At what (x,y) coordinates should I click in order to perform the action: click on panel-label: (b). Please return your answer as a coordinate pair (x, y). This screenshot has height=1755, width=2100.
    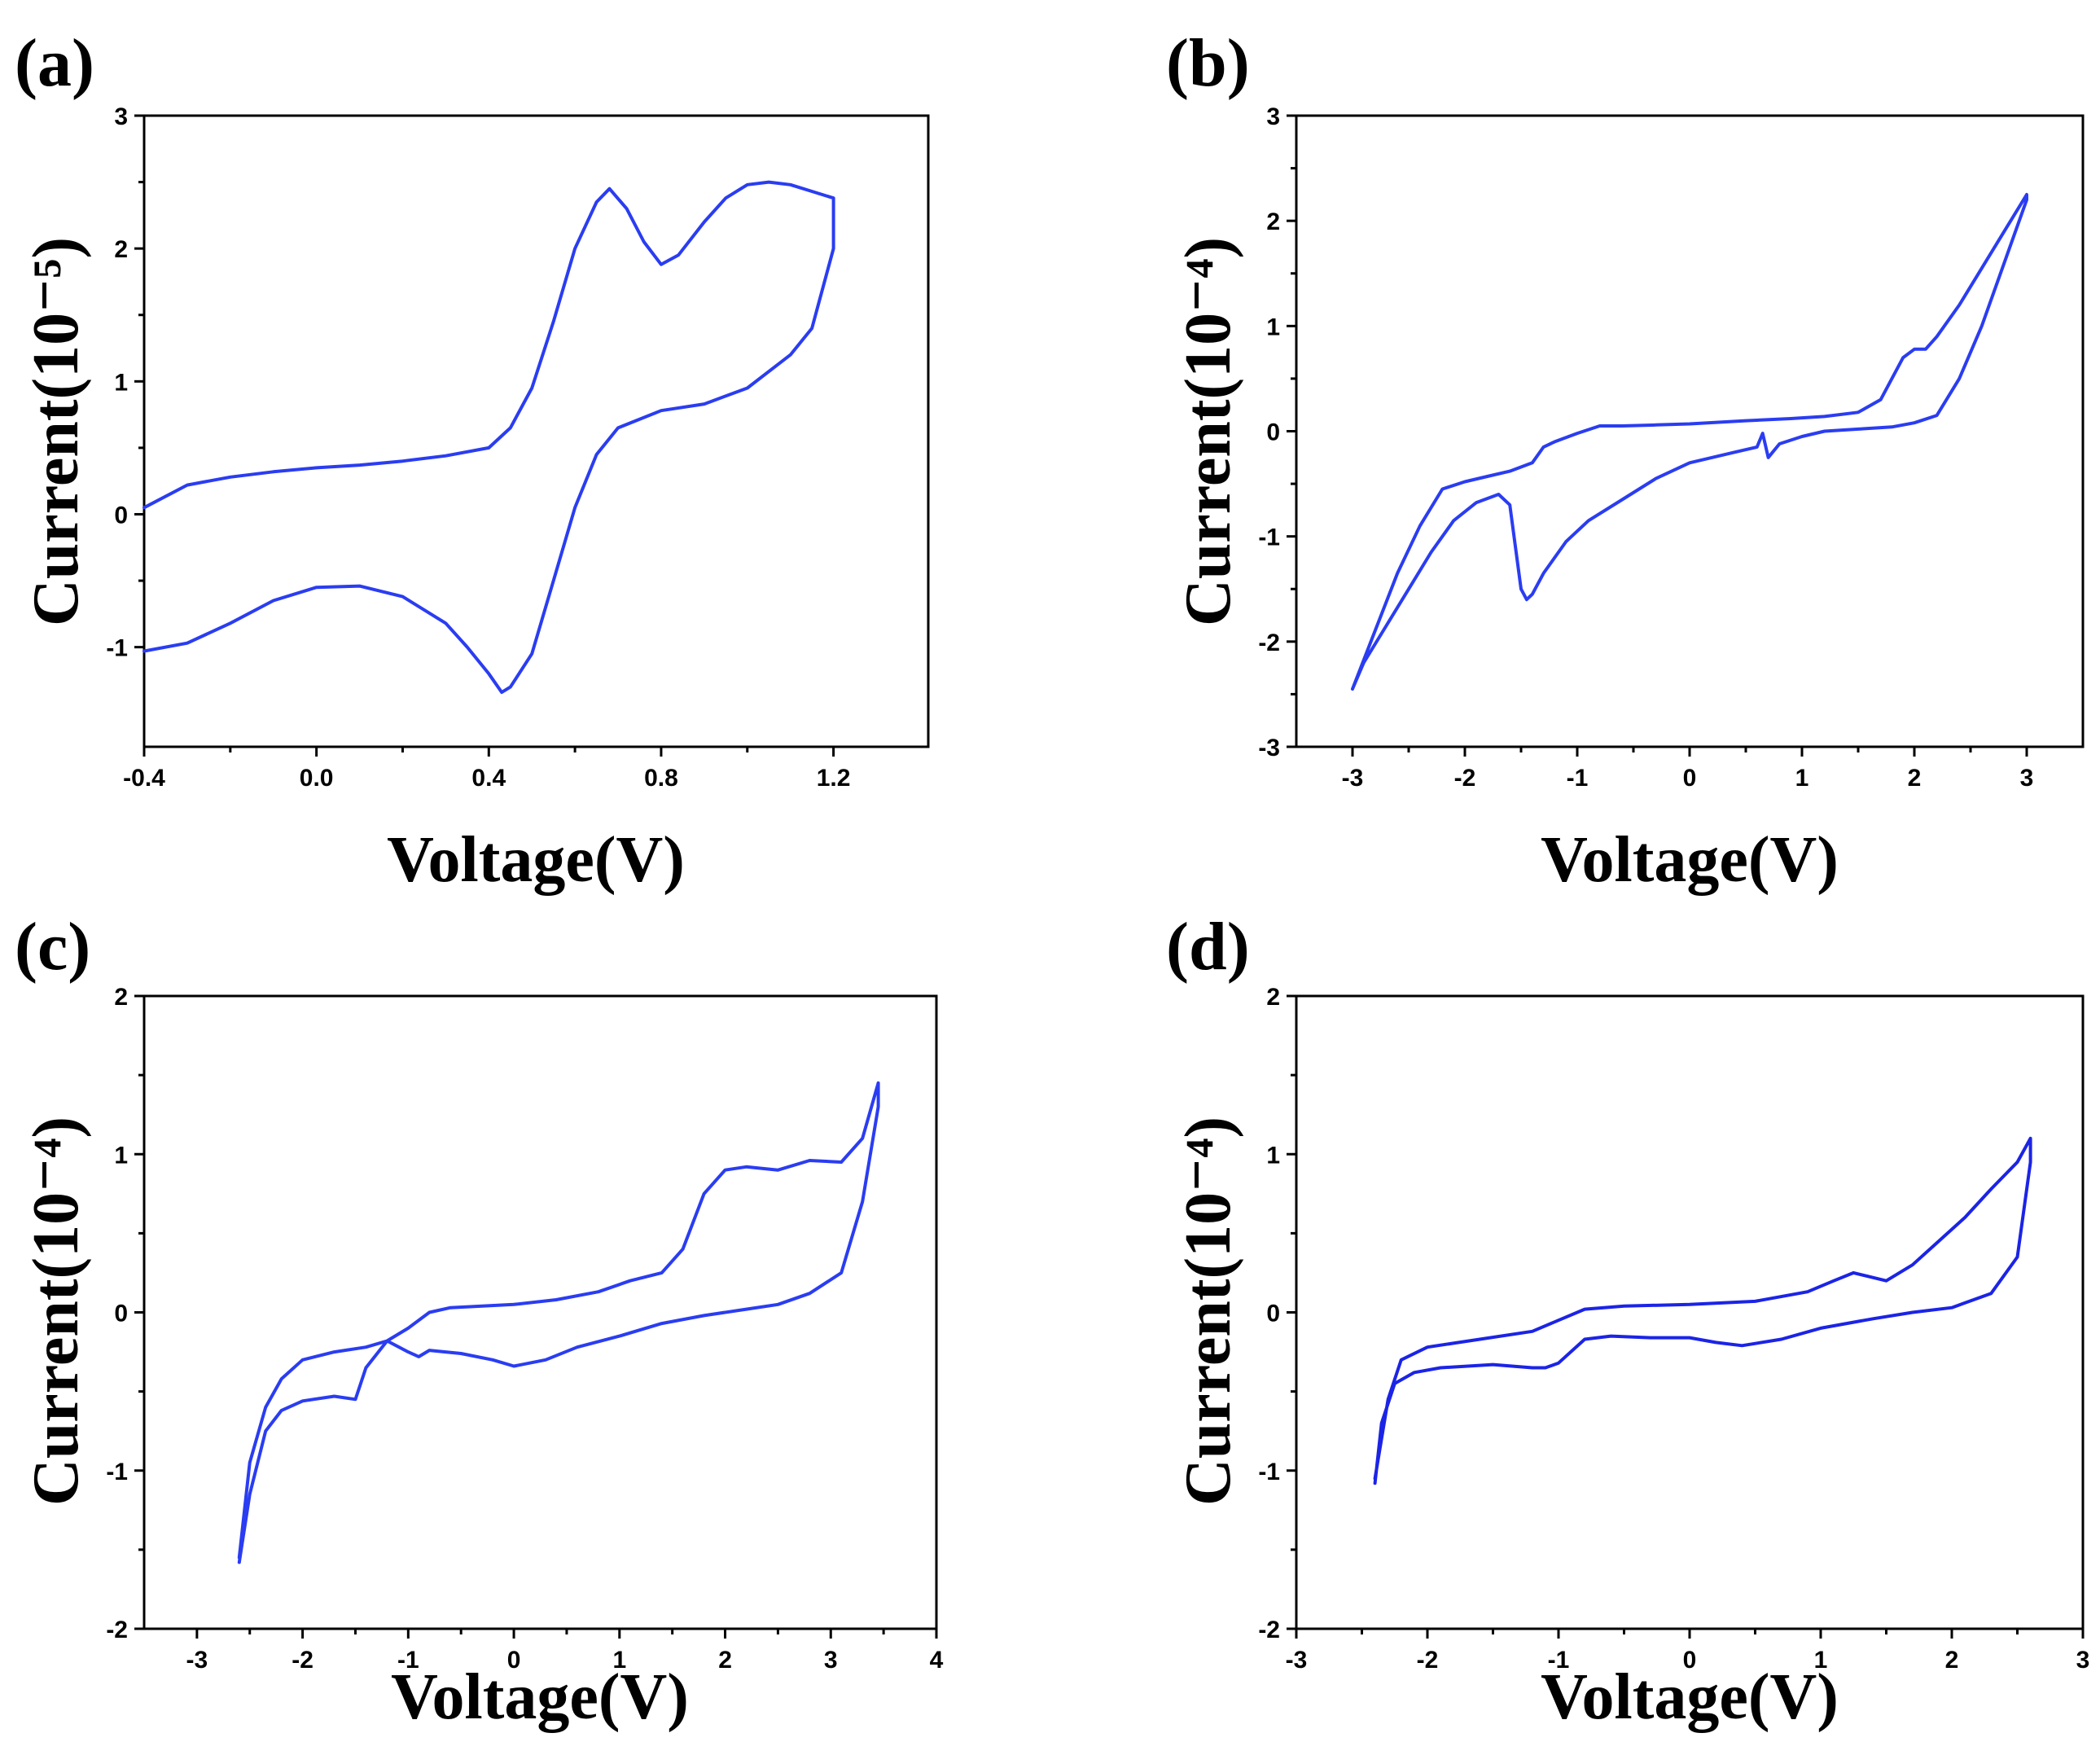
    Looking at the image, I should click on (1208, 63).